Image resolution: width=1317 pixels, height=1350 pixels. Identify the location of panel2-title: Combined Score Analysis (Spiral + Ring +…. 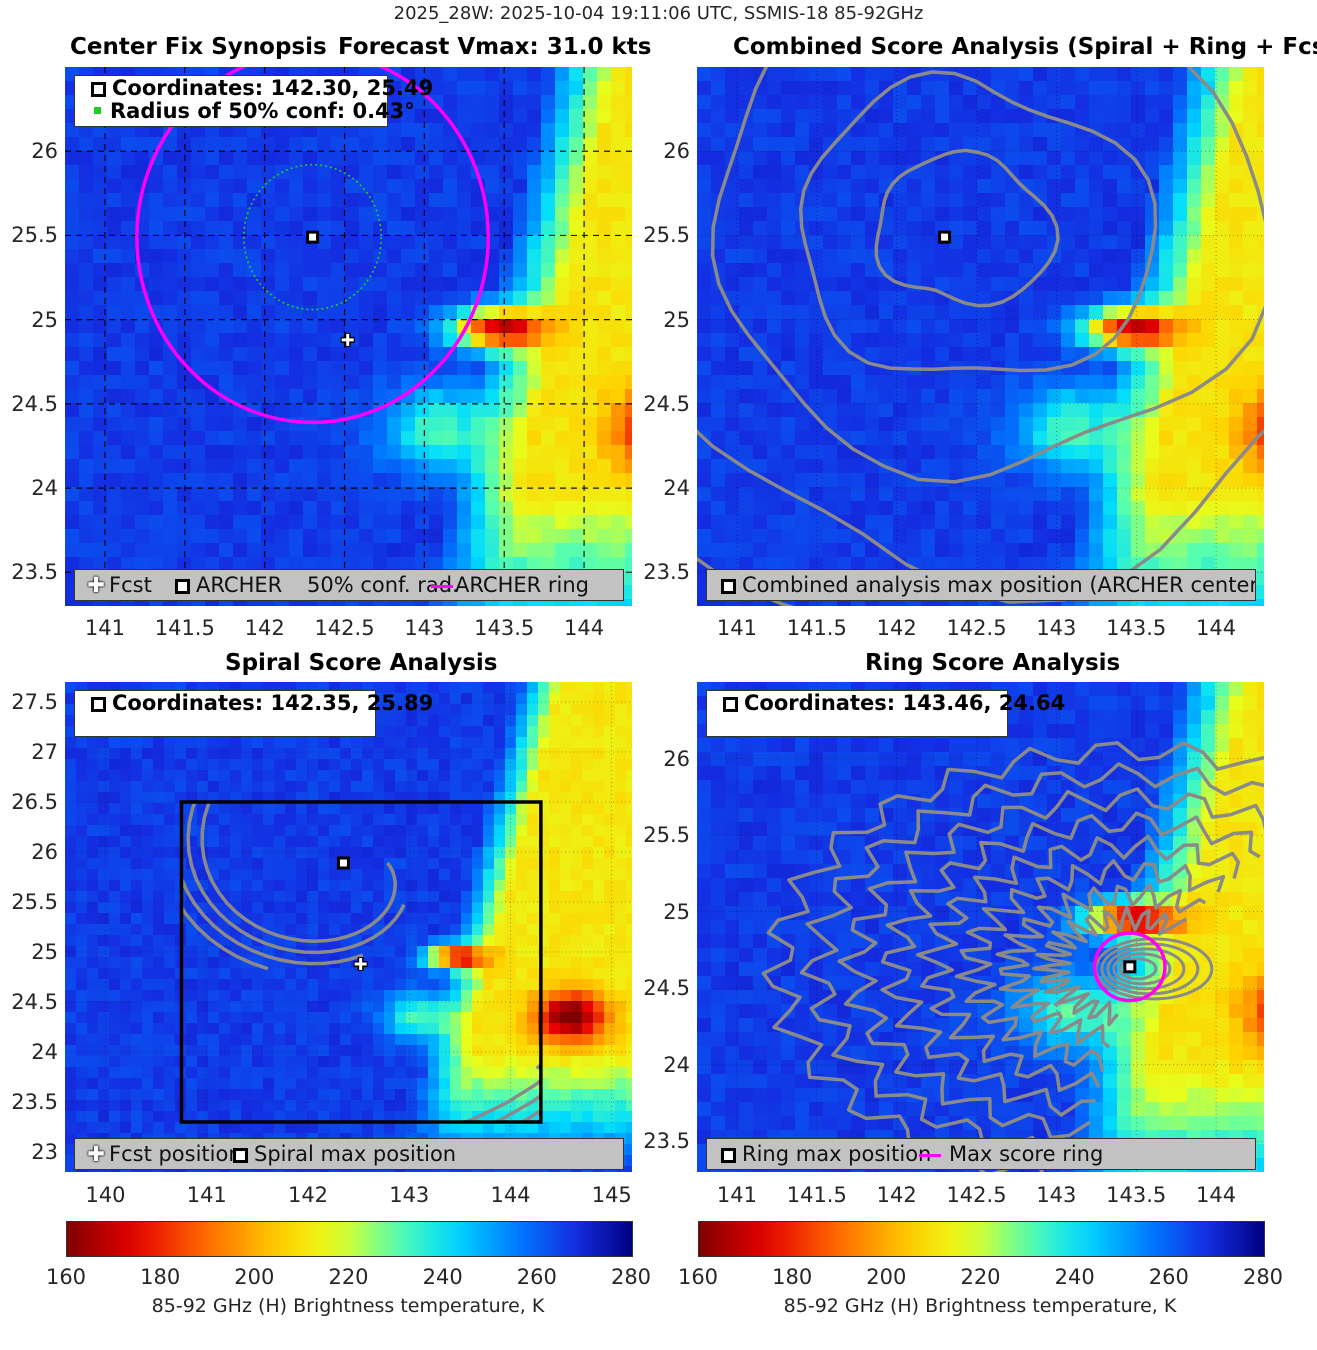
(1025, 47).